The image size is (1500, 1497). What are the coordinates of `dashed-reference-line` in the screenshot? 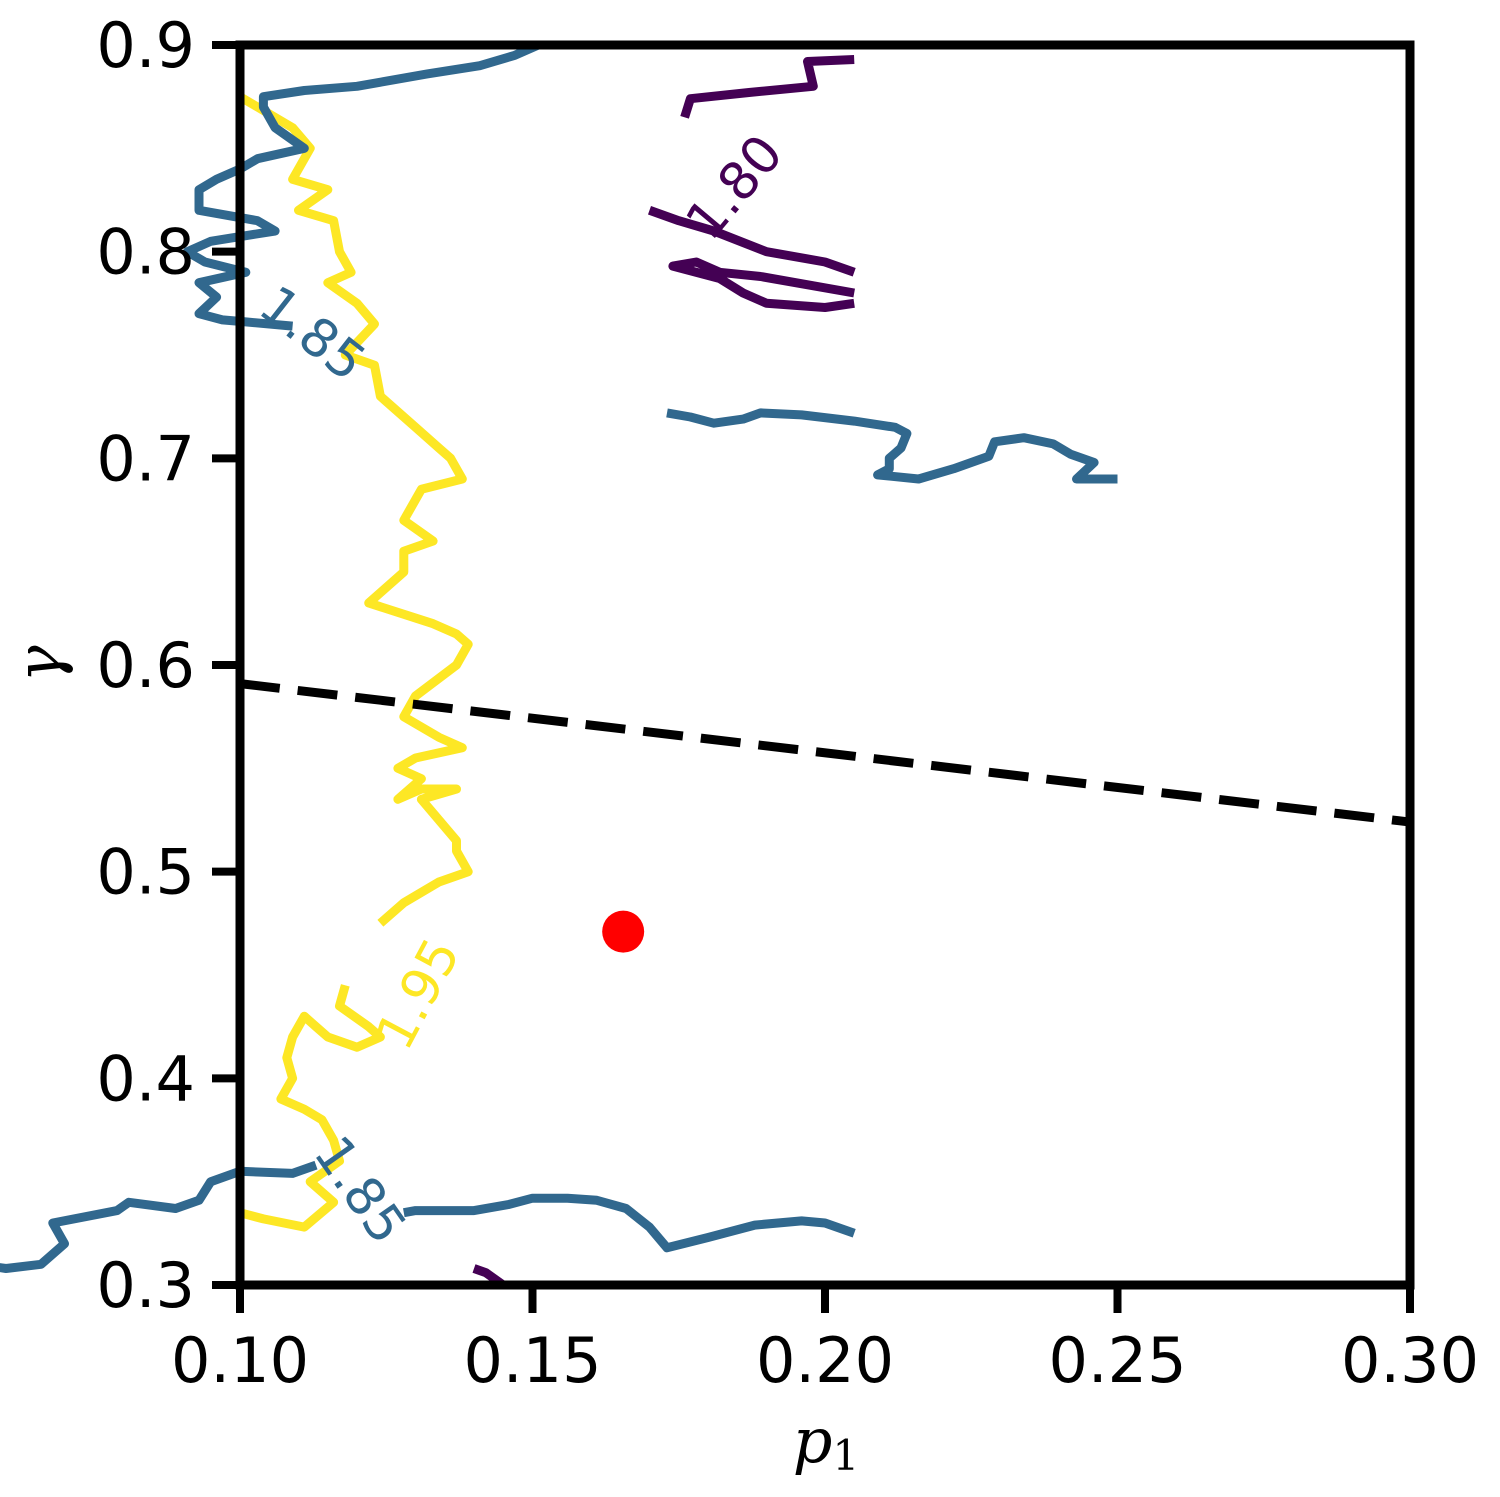 It's located at (825, 753).